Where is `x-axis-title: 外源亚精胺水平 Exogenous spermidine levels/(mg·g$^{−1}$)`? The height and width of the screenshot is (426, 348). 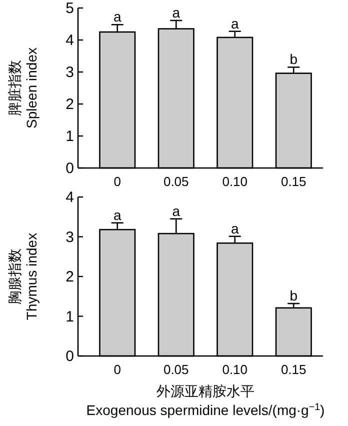
x-axis-title: 外源亚精胺水平 Exogenous spermidine levels/(mg·g$^{−1}$) is located at coordinates (205, 400).